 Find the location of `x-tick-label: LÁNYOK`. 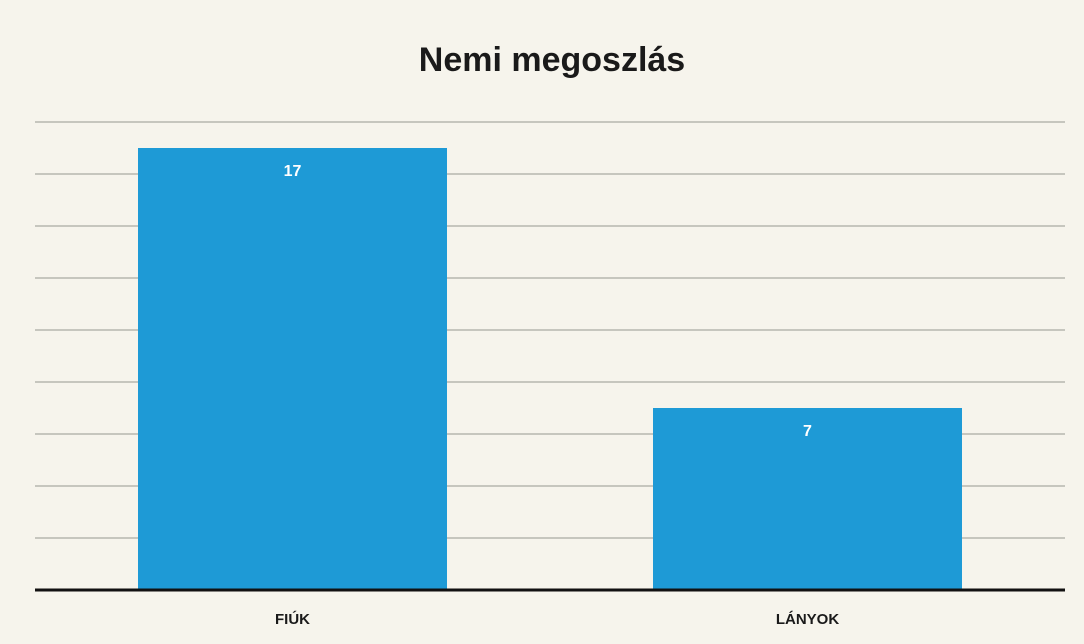

x-tick-label: LÁNYOK is located at coordinates (808, 619).